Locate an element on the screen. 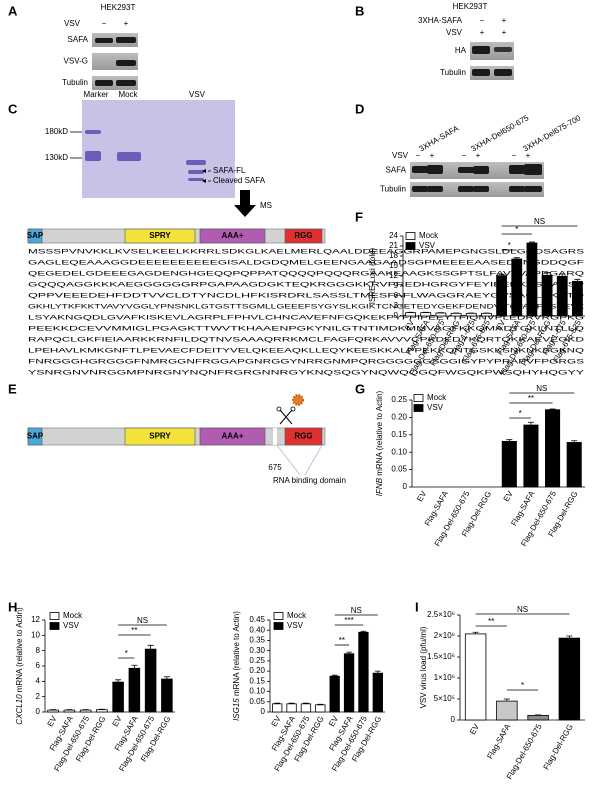 The height and width of the screenshot is (791, 602). scissors is located at coordinates (279, 409).